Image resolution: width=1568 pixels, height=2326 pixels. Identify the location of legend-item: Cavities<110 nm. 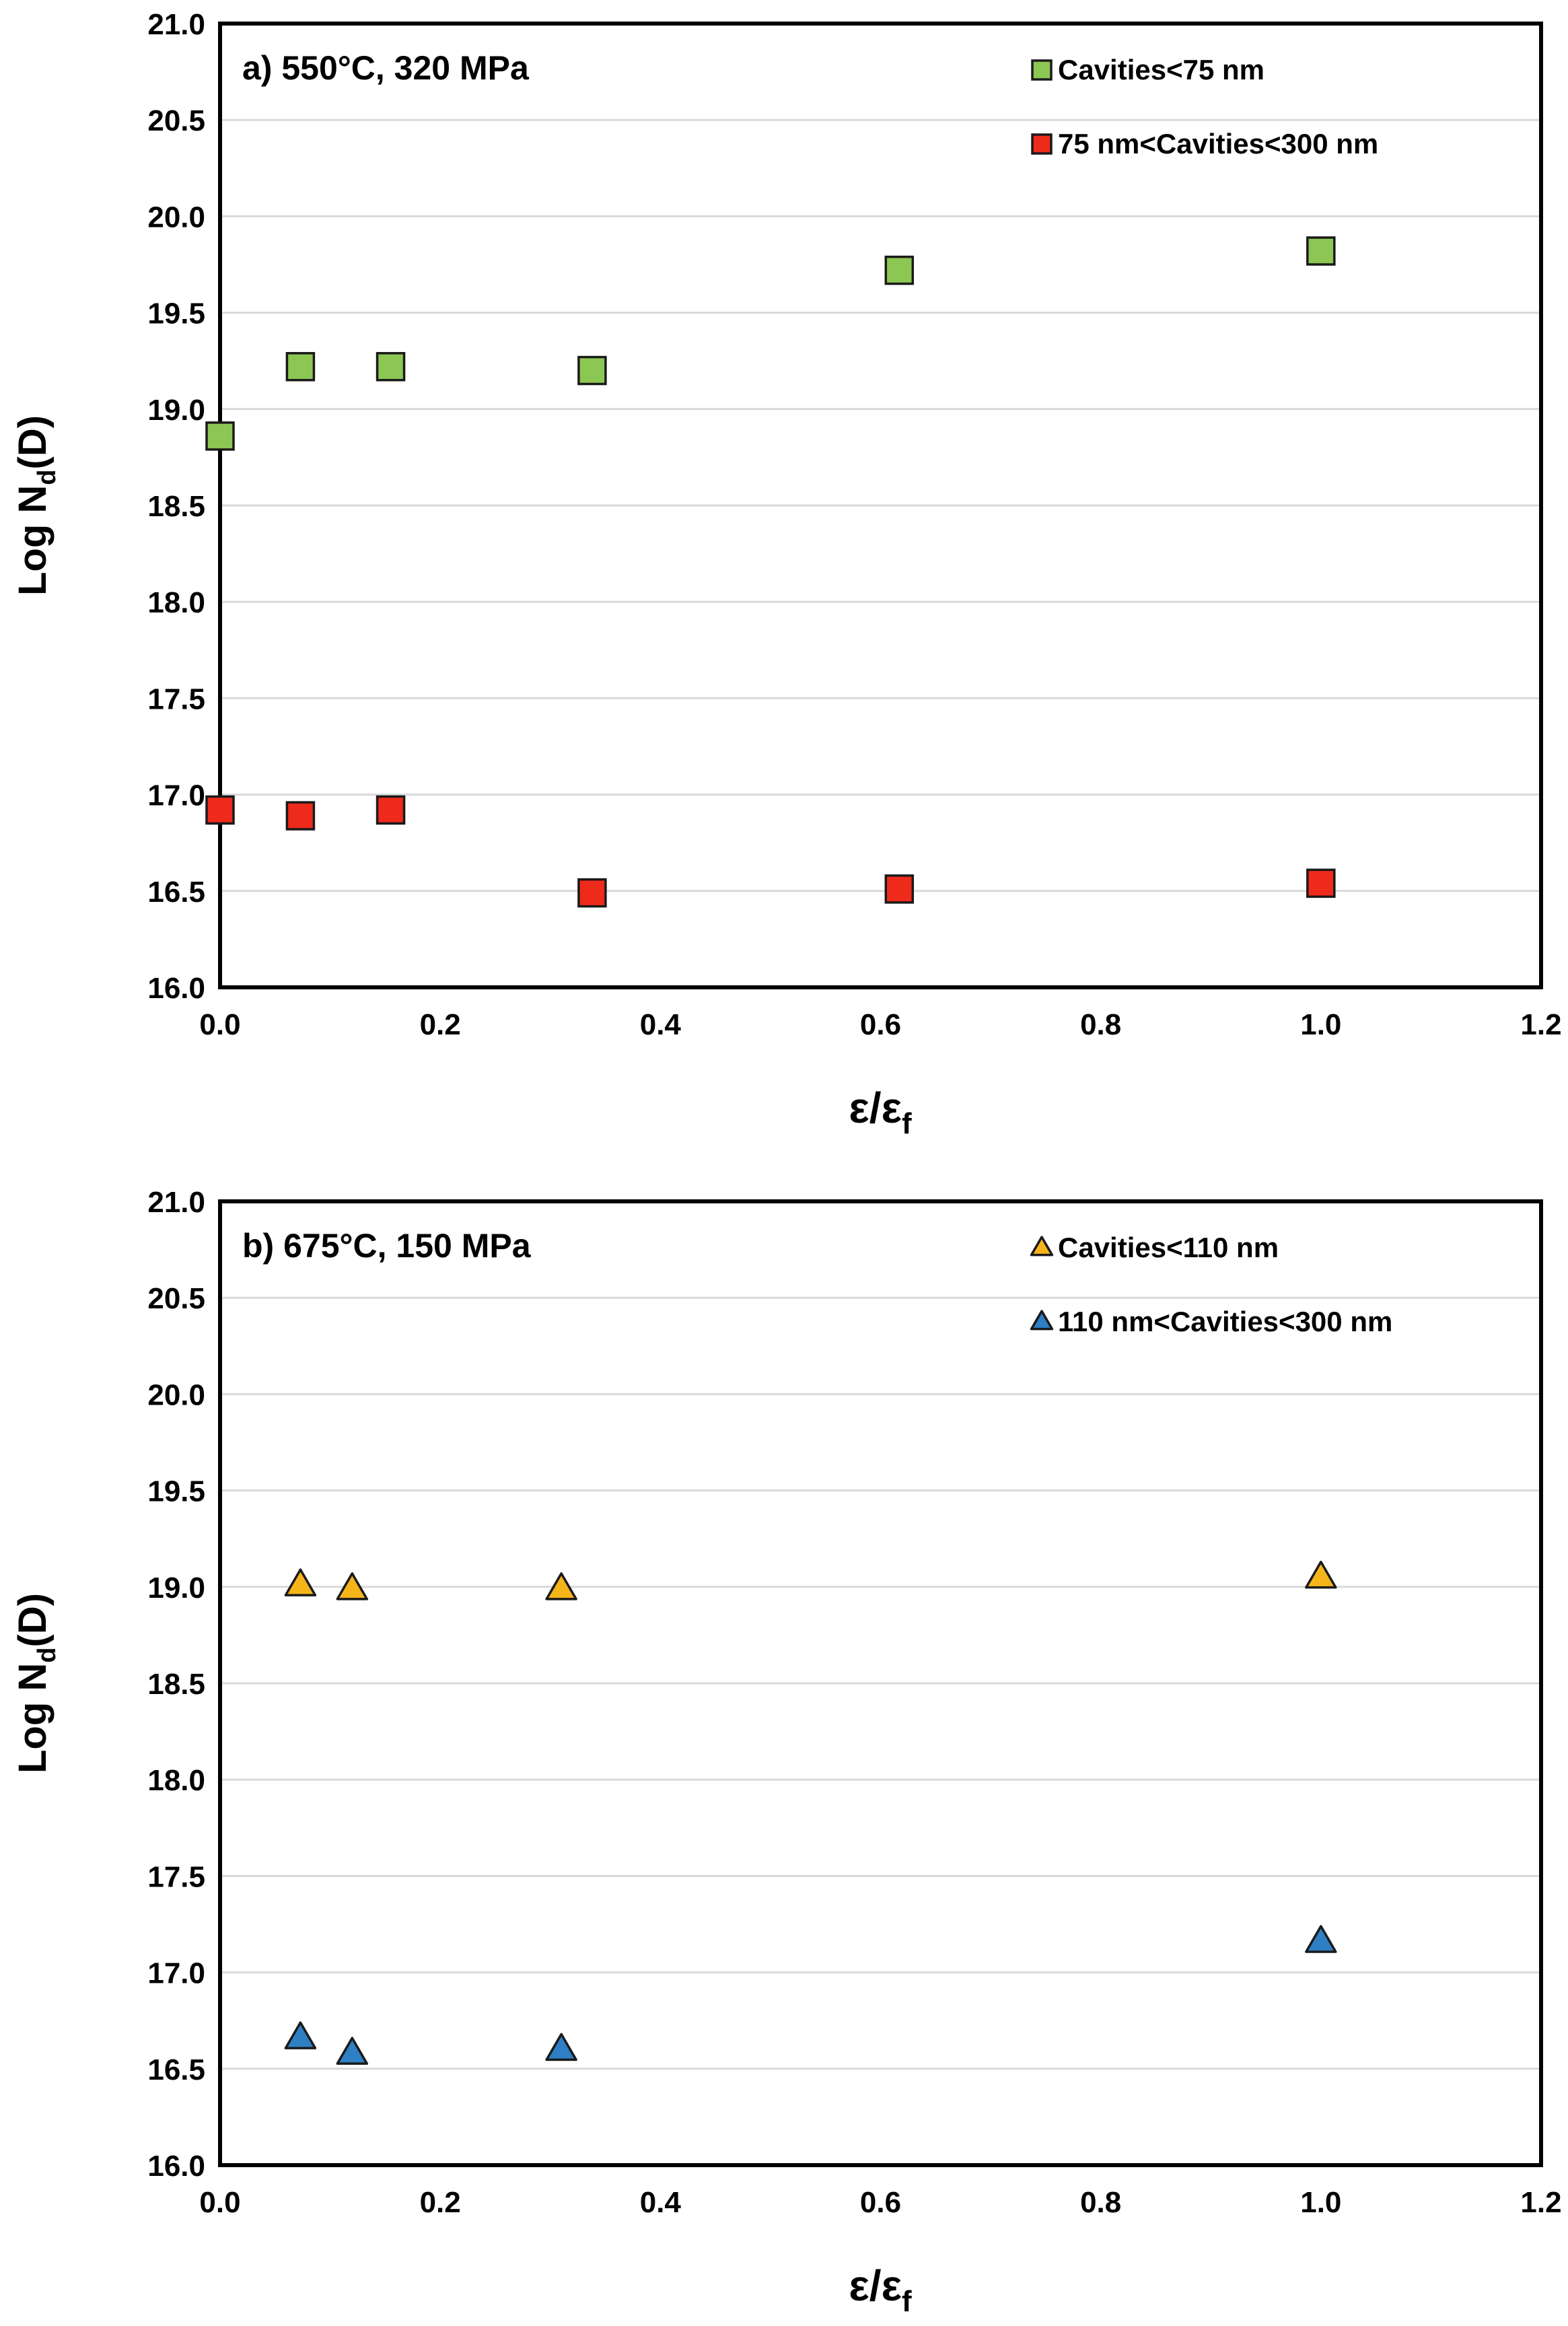
(1154, 1248).